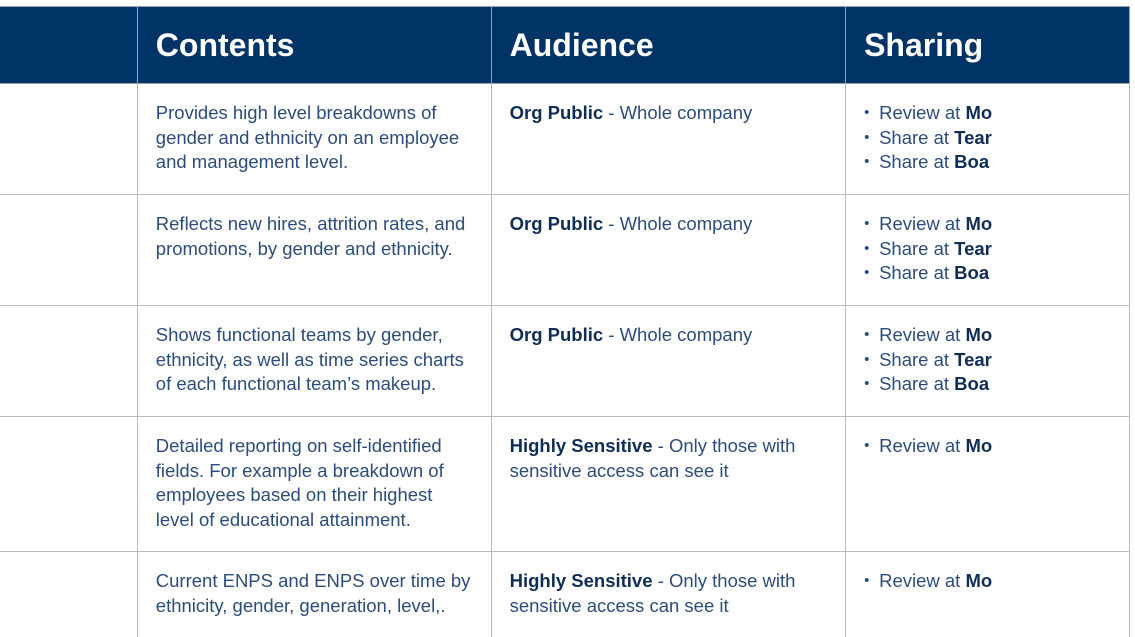 Image resolution: width=1135 pixels, height=637 pixels. Describe the element at coordinates (314, 45) in the screenshot. I see `header-contents: Contents` at that location.